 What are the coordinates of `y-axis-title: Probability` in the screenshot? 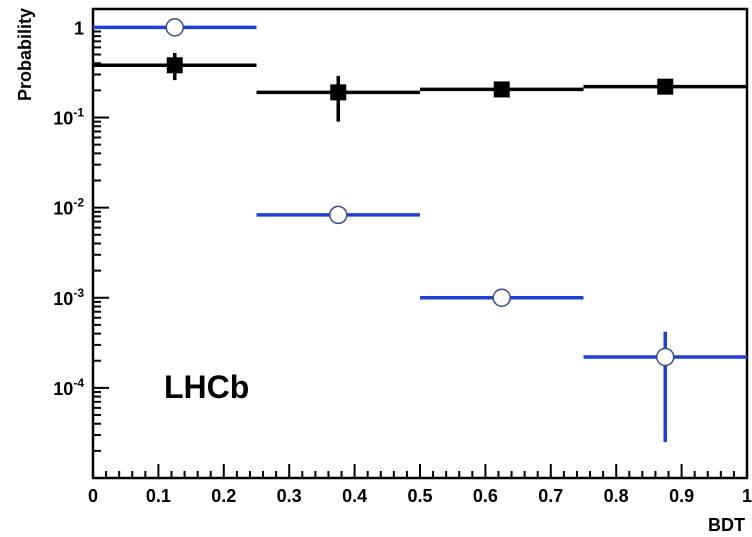 It's located at (25, 54).